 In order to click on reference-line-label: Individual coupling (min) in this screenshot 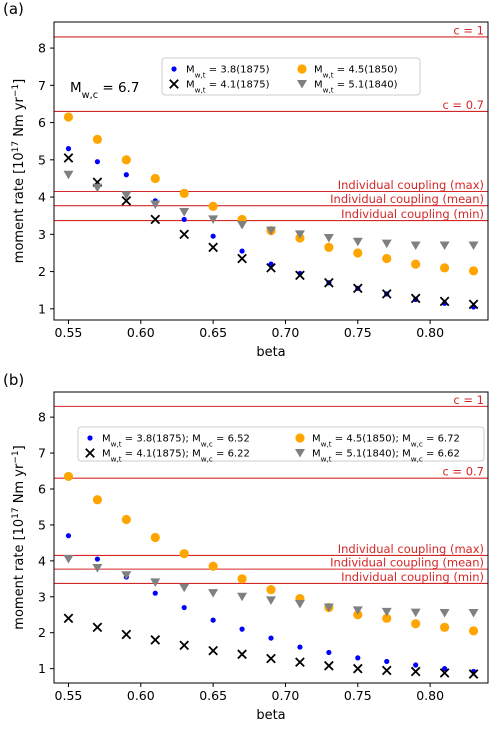, I will do `click(412, 214)`.